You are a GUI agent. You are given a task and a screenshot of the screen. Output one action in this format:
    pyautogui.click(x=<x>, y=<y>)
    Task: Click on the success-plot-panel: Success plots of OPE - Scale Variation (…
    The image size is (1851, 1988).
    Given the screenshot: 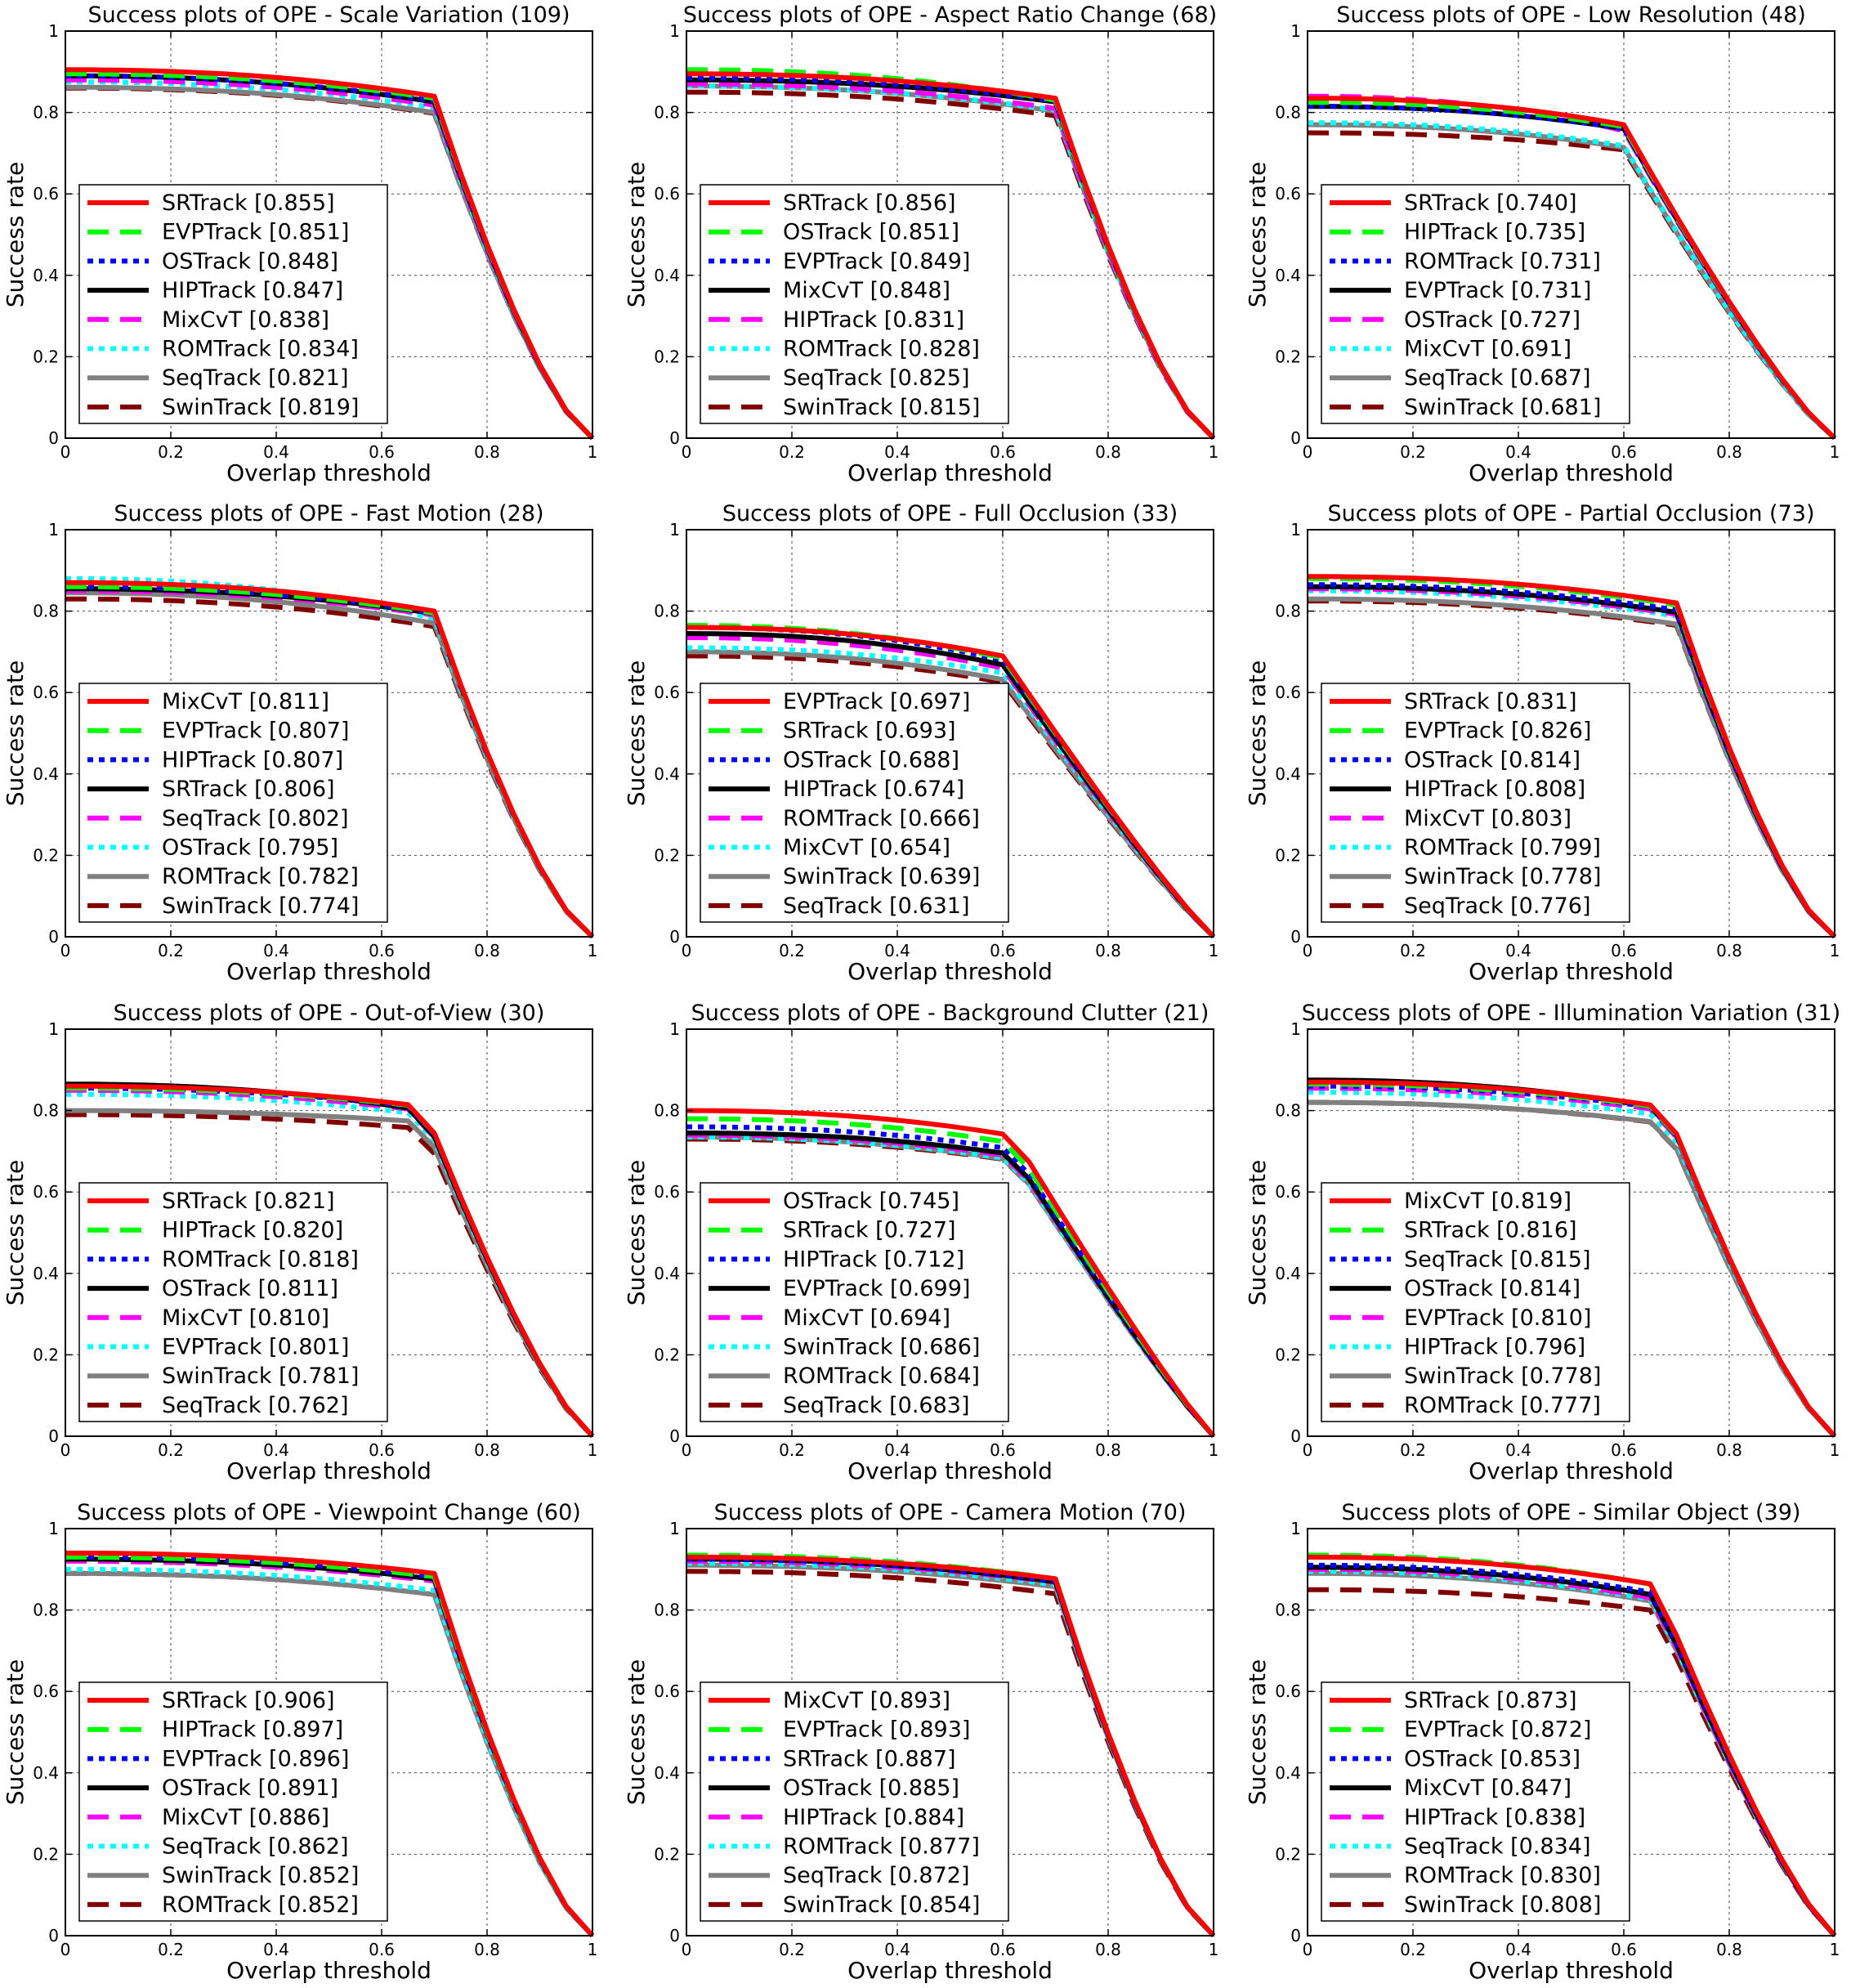 What is the action you would take?
    pyautogui.click(x=300, y=244)
    